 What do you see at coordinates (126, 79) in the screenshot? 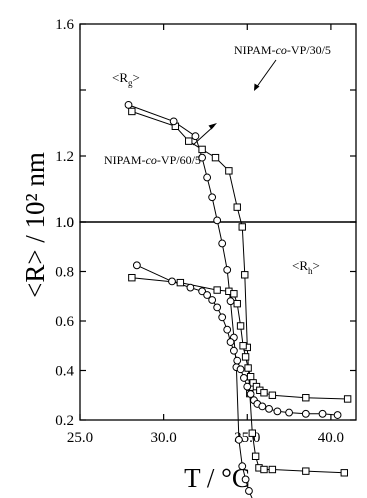
I see `rg-annotation: <Rg>` at bounding box center [126, 79].